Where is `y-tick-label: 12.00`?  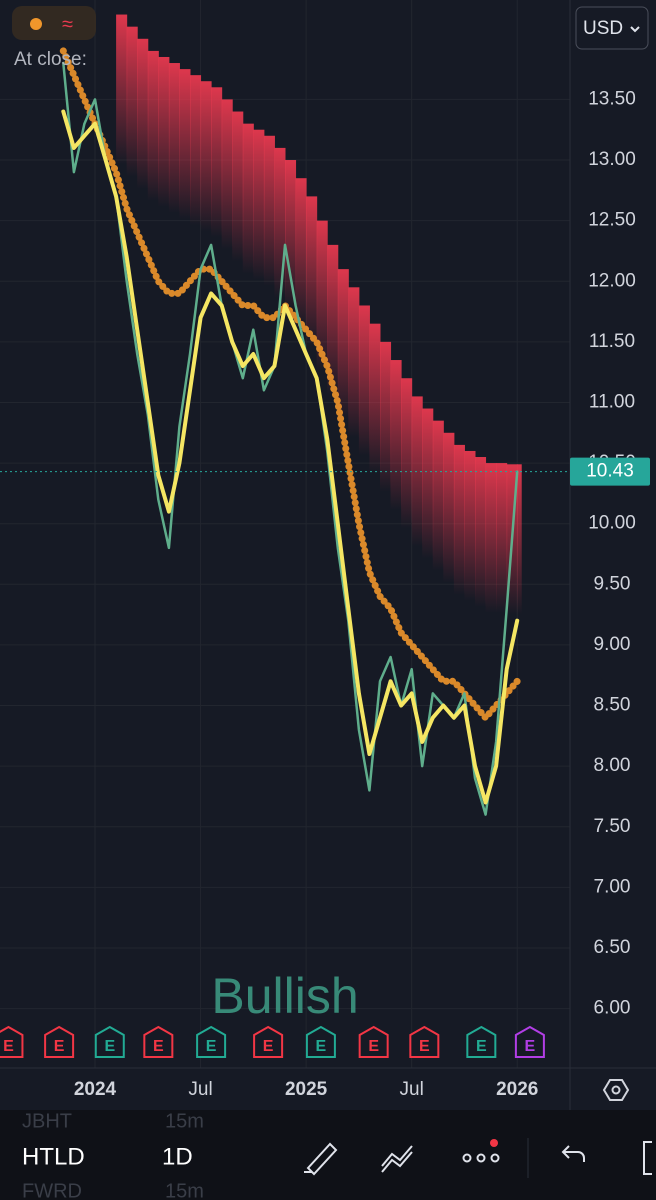 y-tick-label: 12.00 is located at coordinates (612, 280).